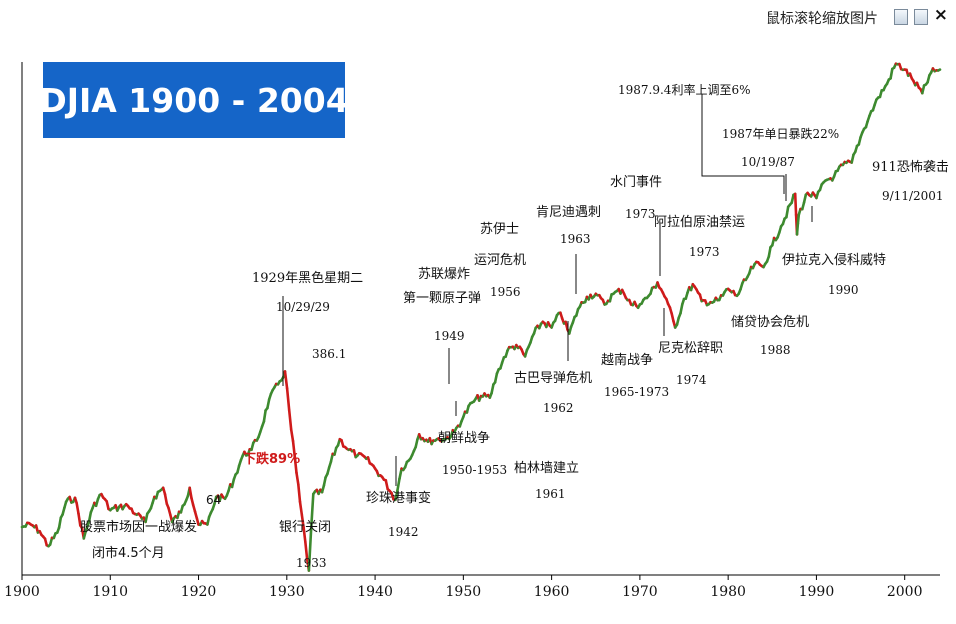 The image size is (956, 624). What do you see at coordinates (905, 592) in the screenshot?
I see `x-tick-label: 2000` at bounding box center [905, 592].